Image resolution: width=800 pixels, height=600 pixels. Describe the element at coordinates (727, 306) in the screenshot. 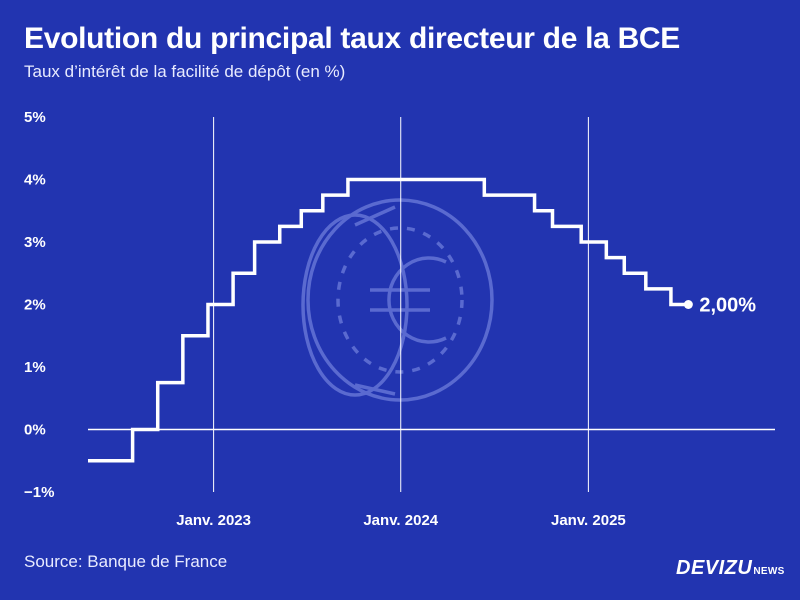

I see `last-value-label: 2,00%` at that location.